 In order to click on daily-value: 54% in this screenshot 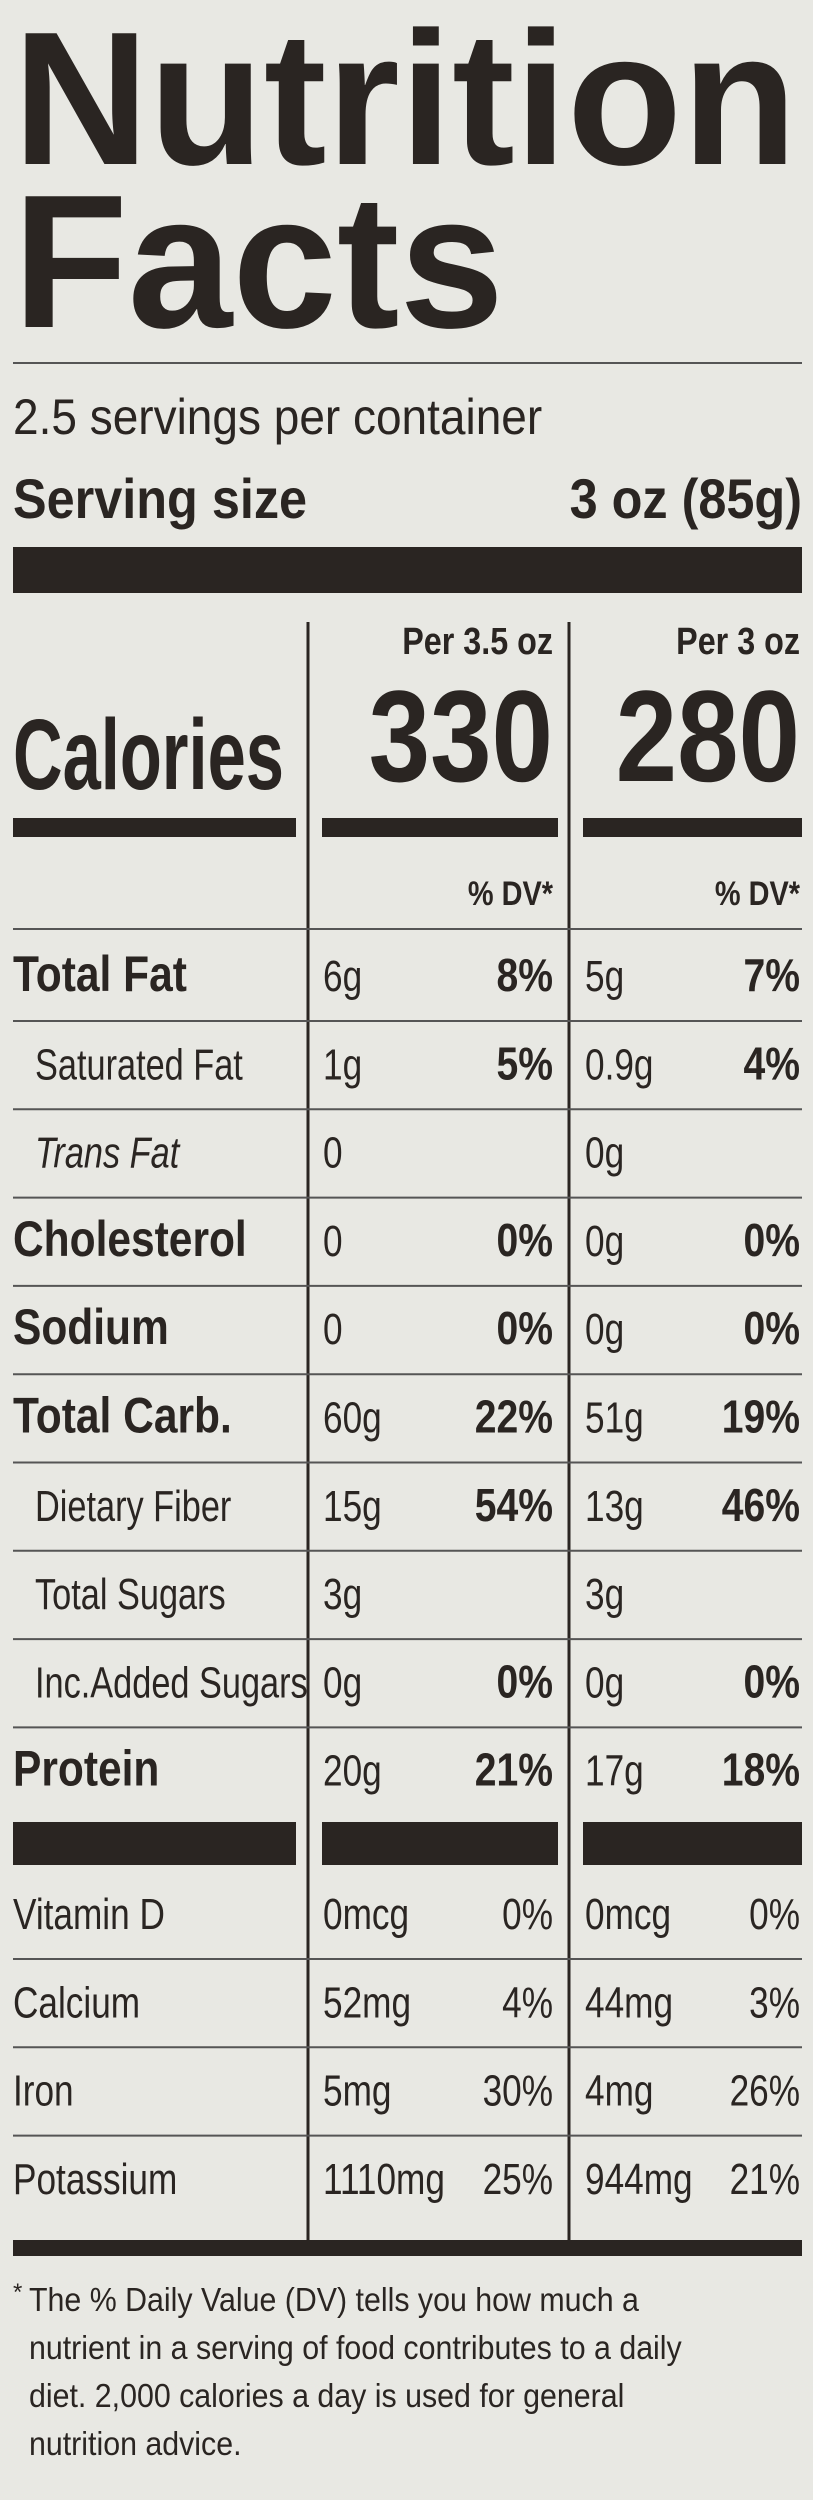, I will do `click(514, 1506)`.